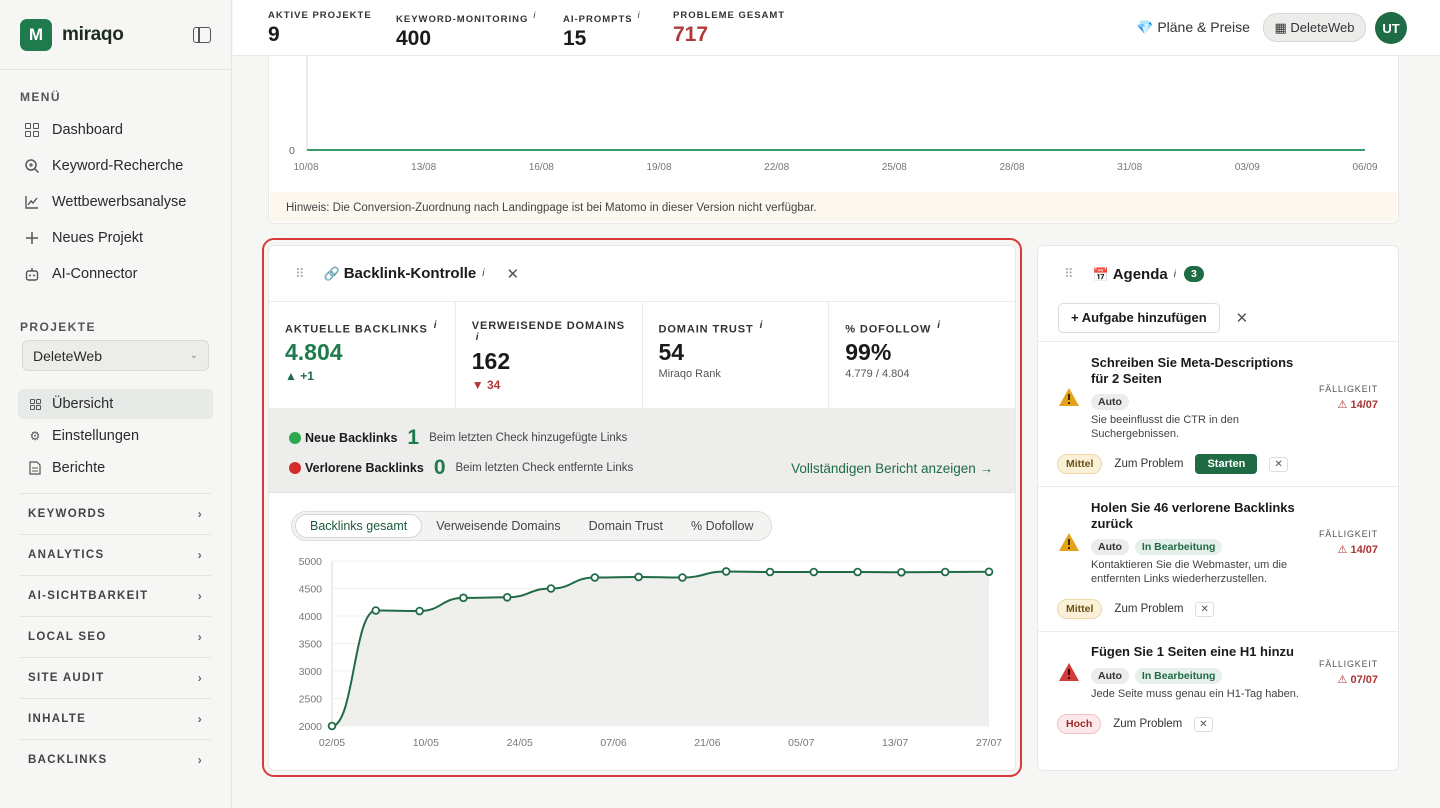  I want to click on sidebar-group-ai-sichtbarkeit: AI-SICHTBARKEIT ›, so click(115, 595).